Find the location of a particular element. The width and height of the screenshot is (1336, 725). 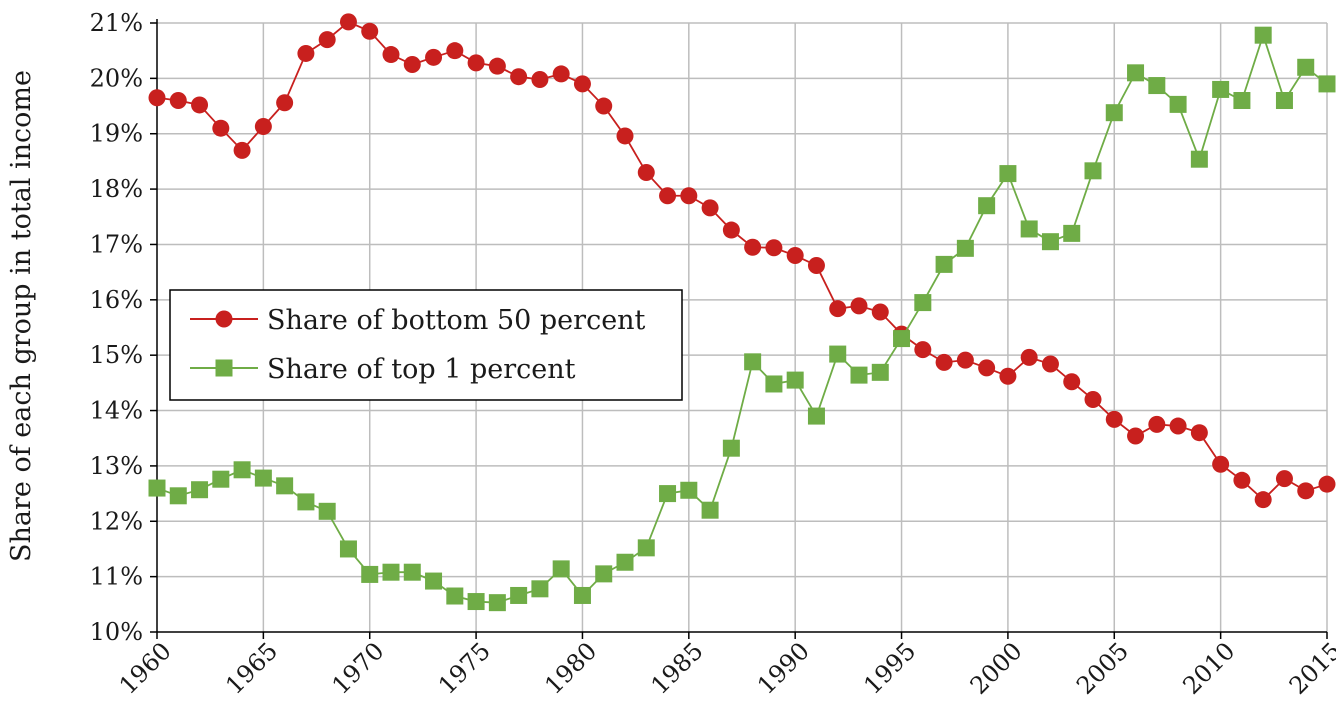

y-tick-label: 14% is located at coordinates (116, 411).